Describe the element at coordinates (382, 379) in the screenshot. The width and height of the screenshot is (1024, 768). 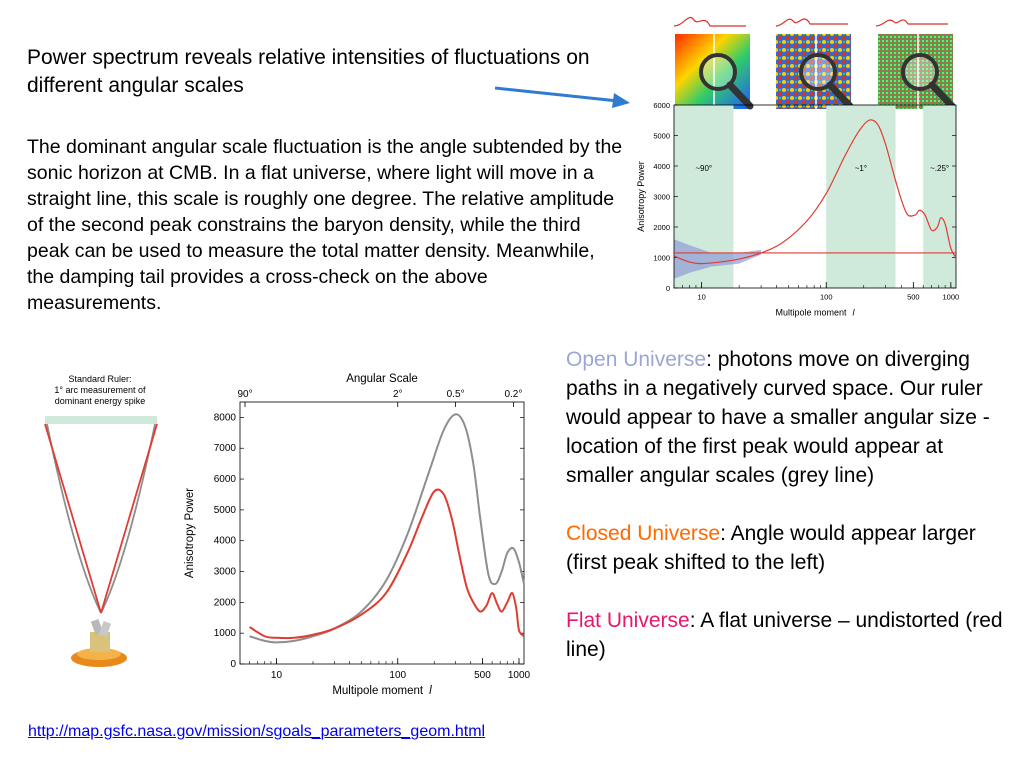
I see `chart-title: Angular Scale` at that location.